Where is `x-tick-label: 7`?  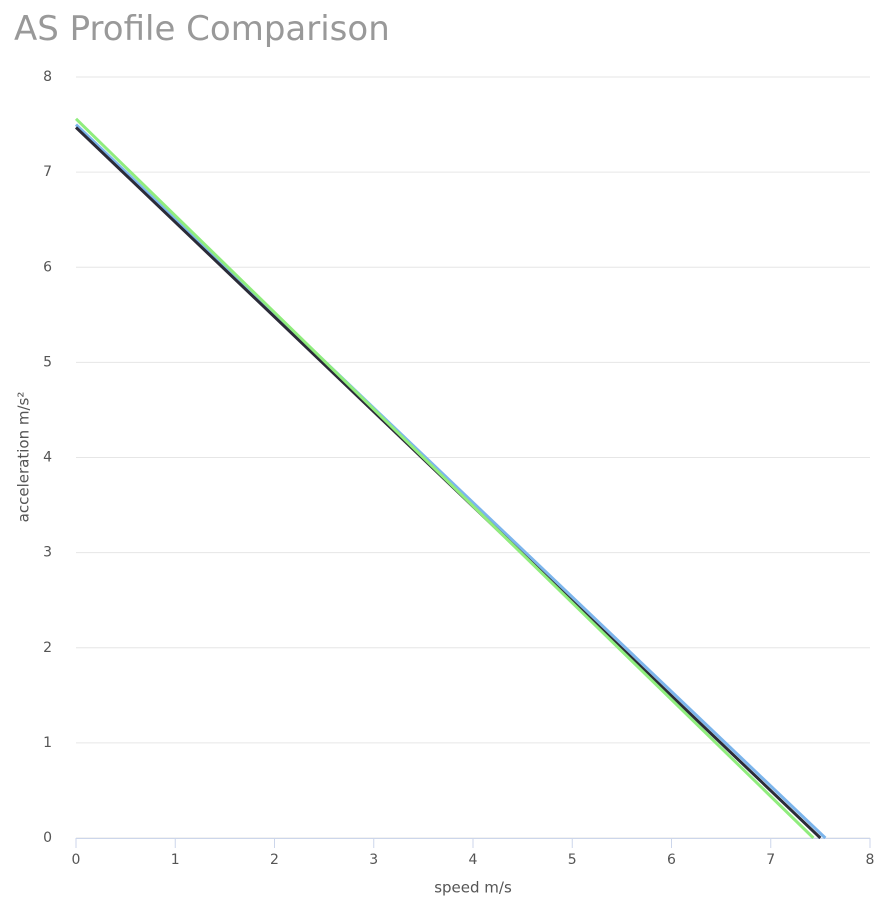
x-tick-label: 7 is located at coordinates (770, 860).